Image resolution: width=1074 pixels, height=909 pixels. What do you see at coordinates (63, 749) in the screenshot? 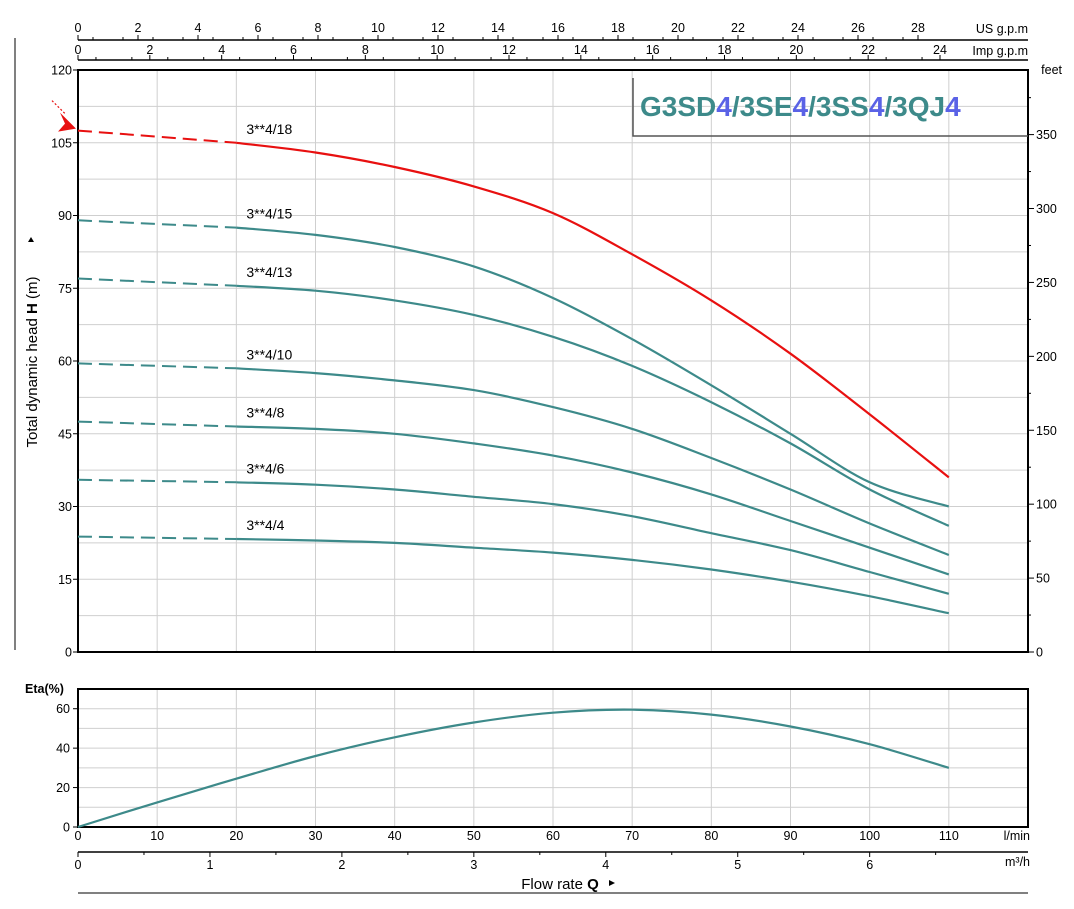
I see `eta-tick-label: 40` at bounding box center [63, 749].